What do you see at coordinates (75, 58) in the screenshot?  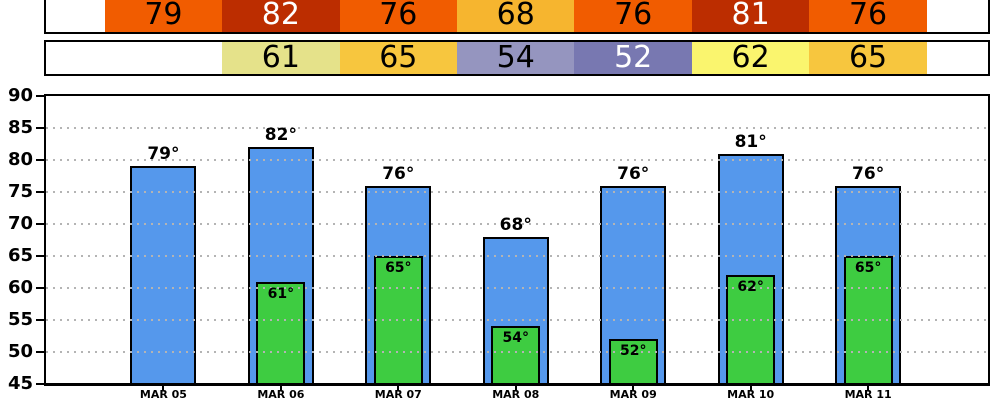 I see `low-strip-spacer` at bounding box center [75, 58].